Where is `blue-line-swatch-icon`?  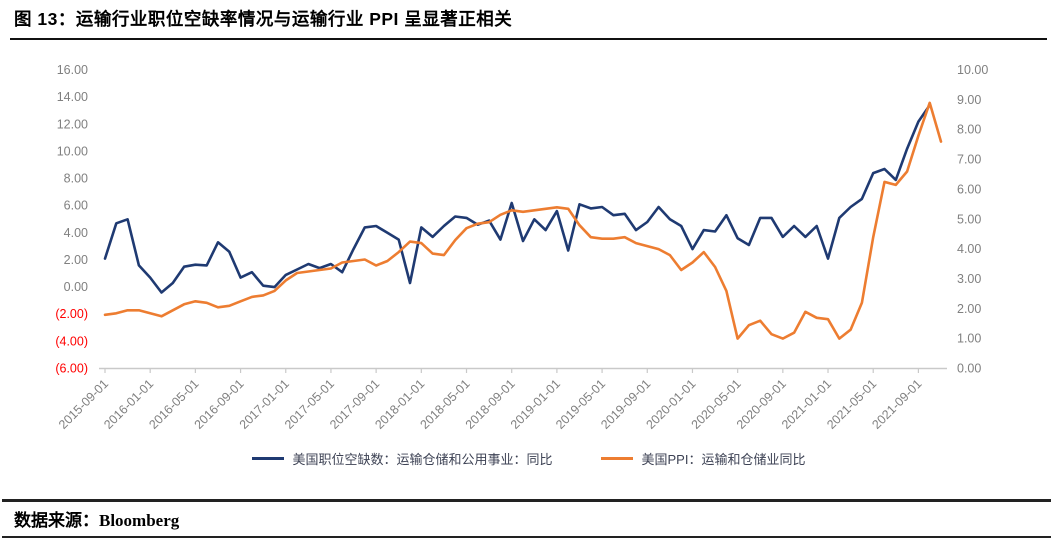 blue-line-swatch-icon is located at coordinates (267, 458).